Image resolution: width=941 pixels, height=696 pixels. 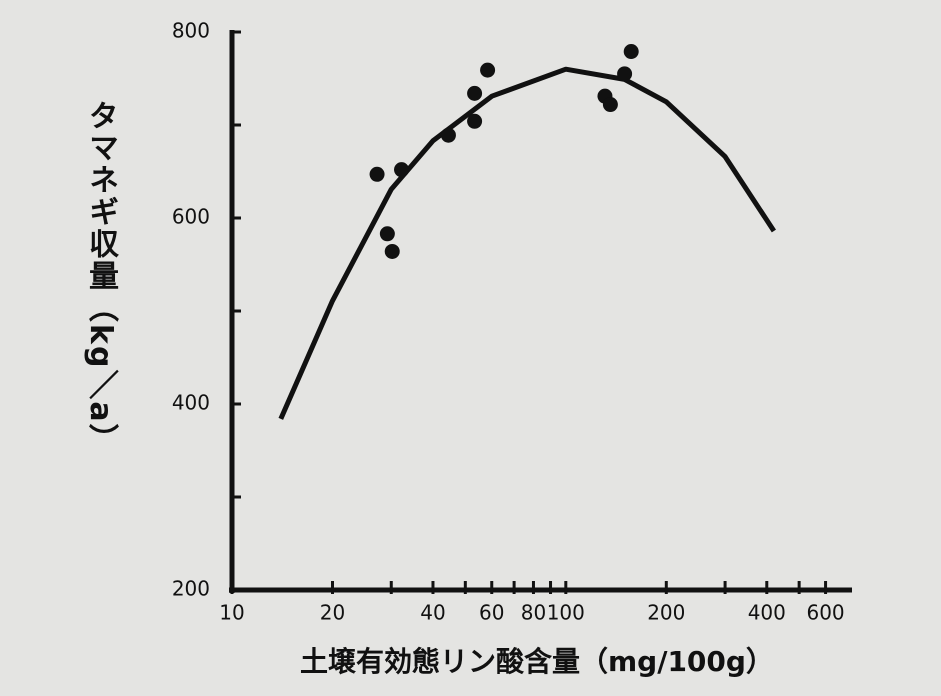 What do you see at coordinates (537, 661) in the screenshot?
I see `x-axis-label: 土壌有効態リン酸含量（mg/100g）` at bounding box center [537, 661].